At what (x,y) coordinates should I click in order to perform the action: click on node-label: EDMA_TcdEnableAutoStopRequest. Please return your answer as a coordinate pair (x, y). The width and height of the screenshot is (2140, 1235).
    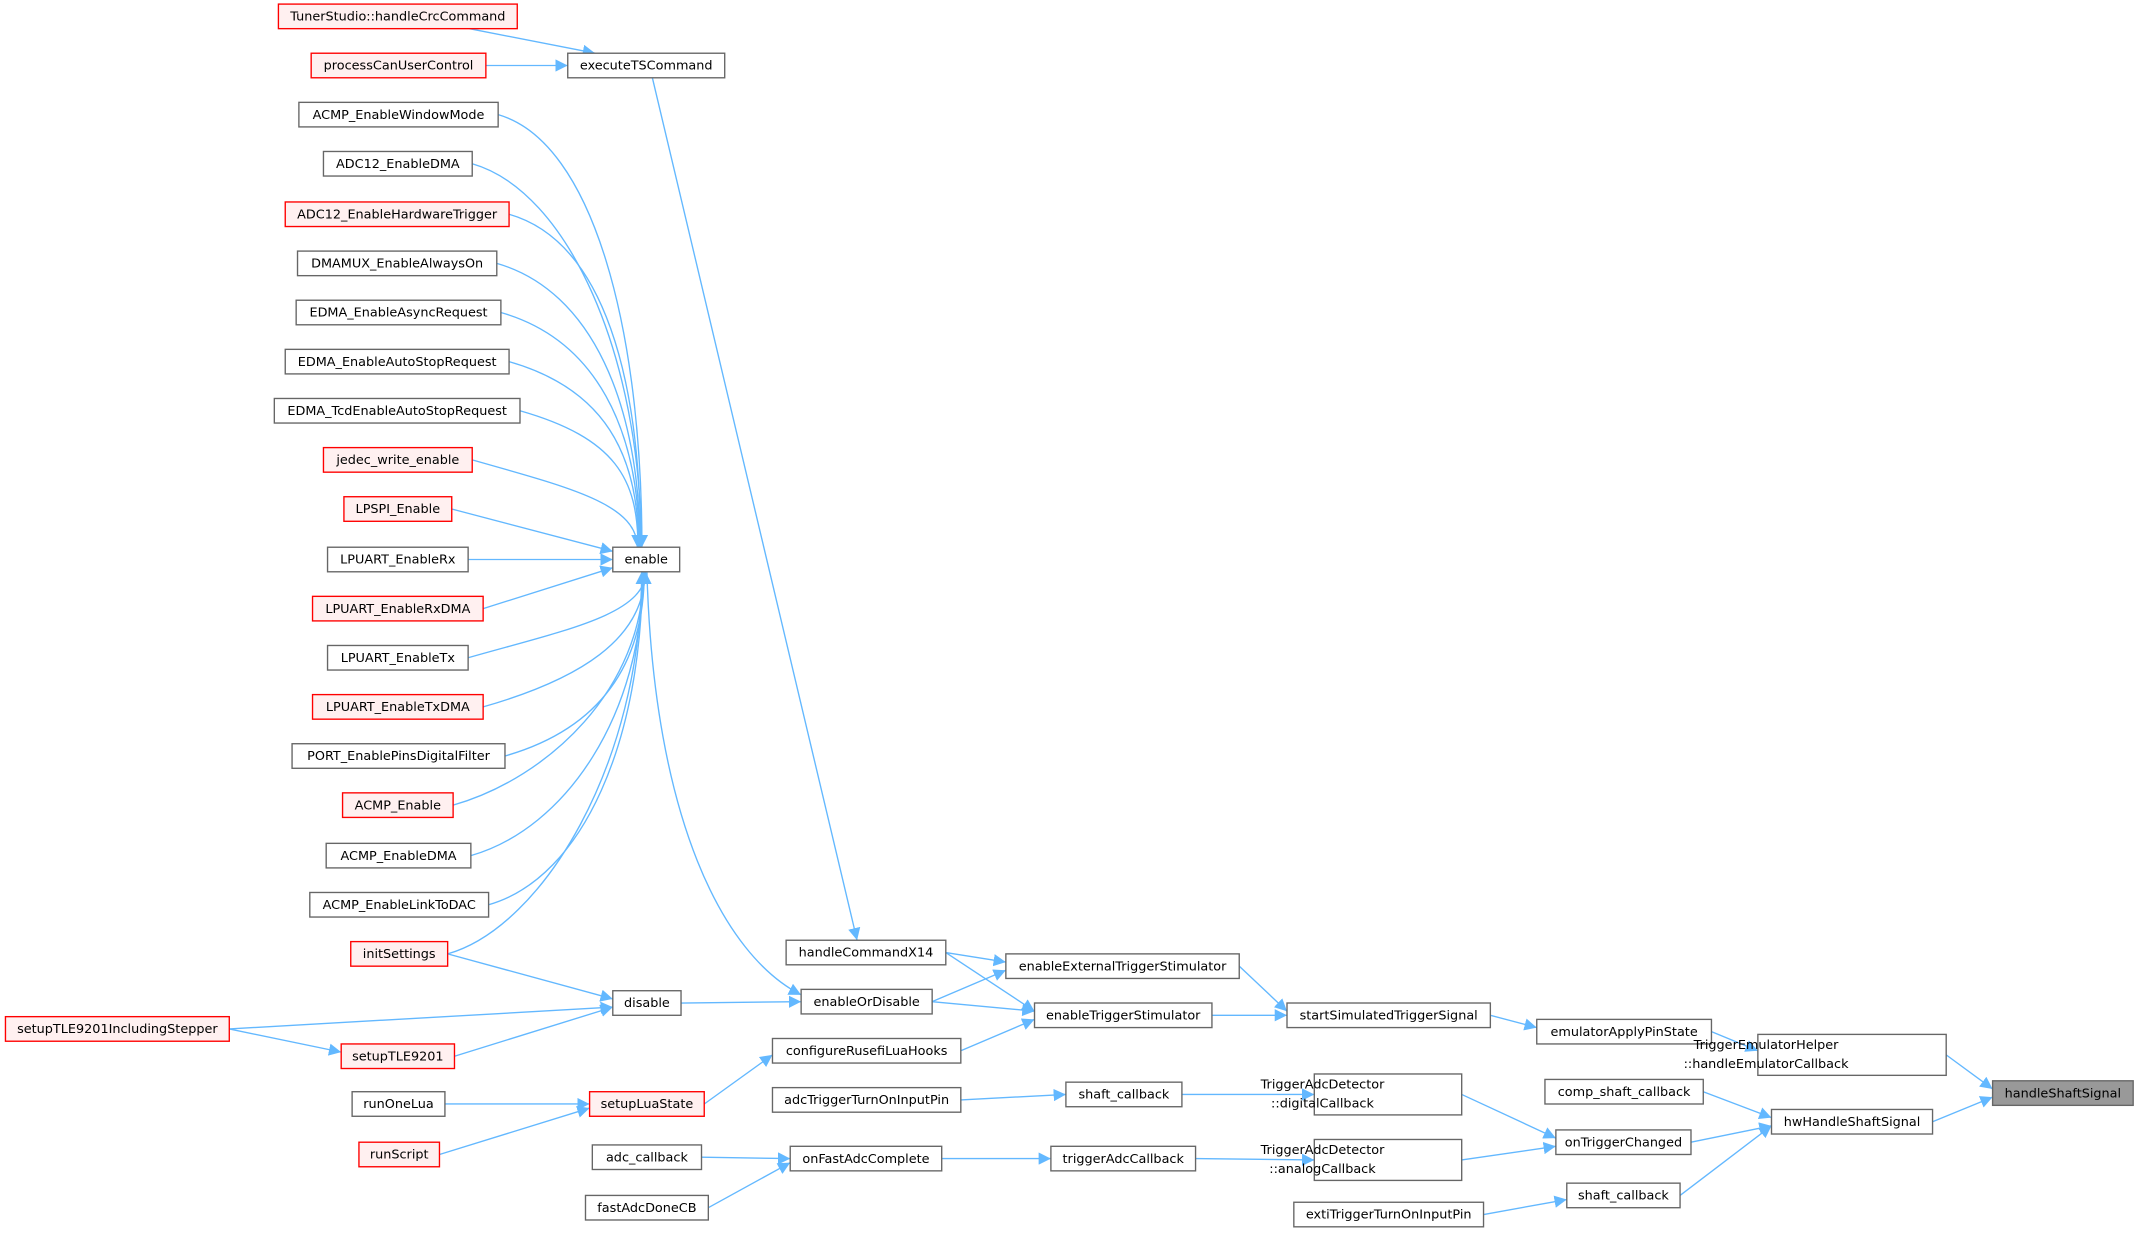
    Looking at the image, I should click on (397, 411).